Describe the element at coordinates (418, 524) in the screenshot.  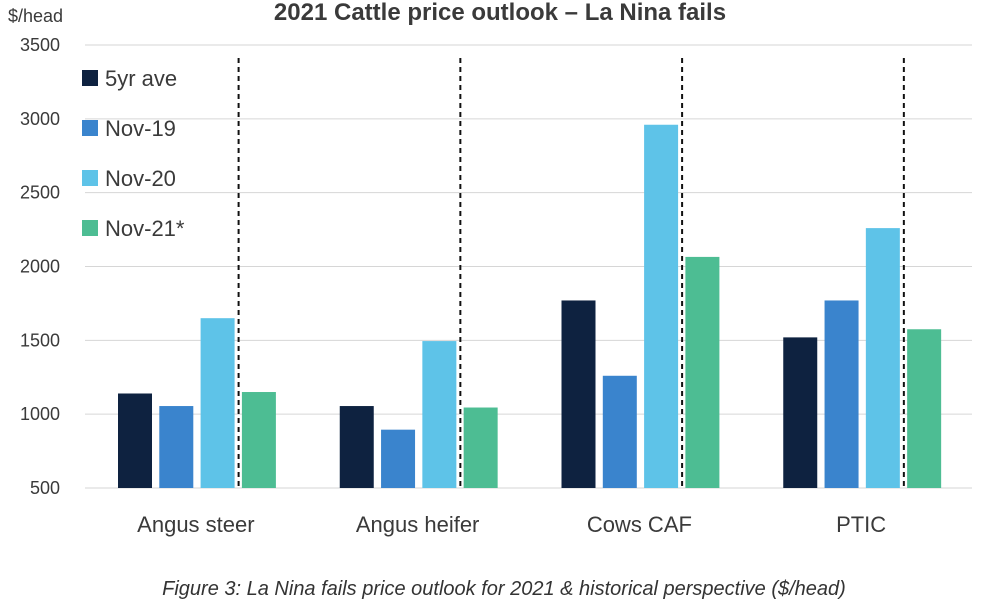
I see `x-category-label: Angus heifer` at that location.